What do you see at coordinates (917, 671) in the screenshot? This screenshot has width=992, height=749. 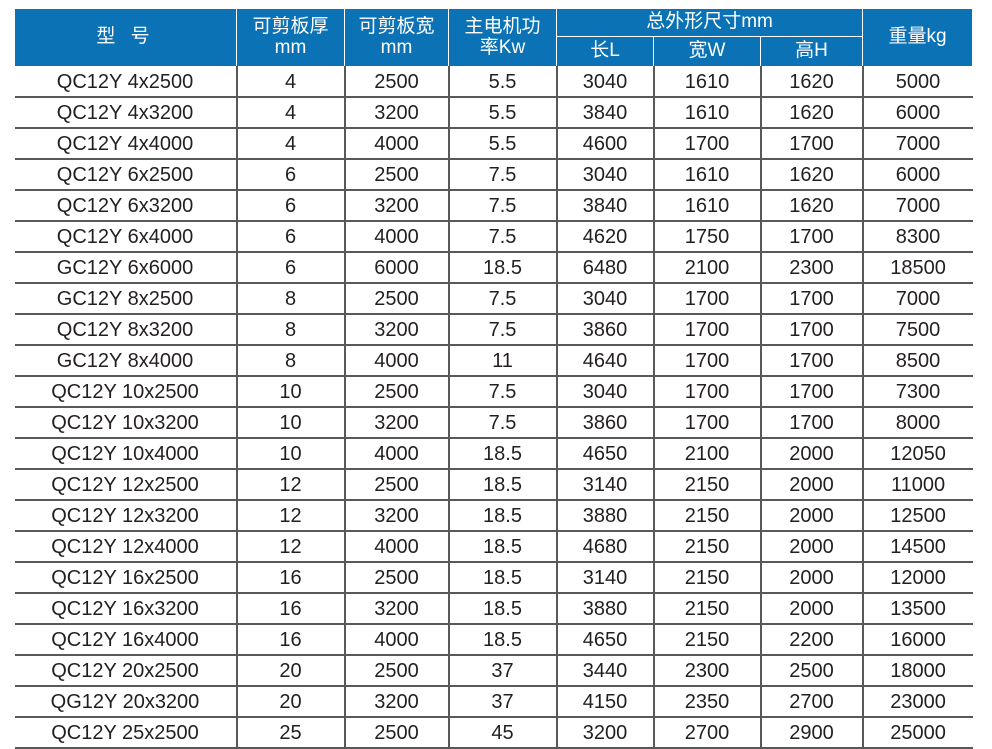 I see `cell-weight: 18000` at bounding box center [917, 671].